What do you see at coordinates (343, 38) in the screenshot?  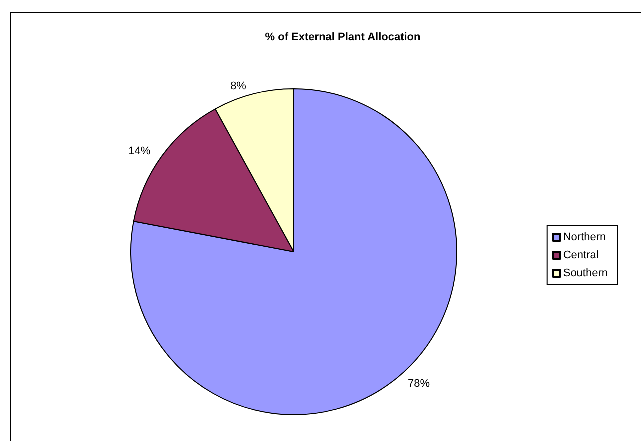 I see `chart-title: % of External Plant Allocation` at bounding box center [343, 38].